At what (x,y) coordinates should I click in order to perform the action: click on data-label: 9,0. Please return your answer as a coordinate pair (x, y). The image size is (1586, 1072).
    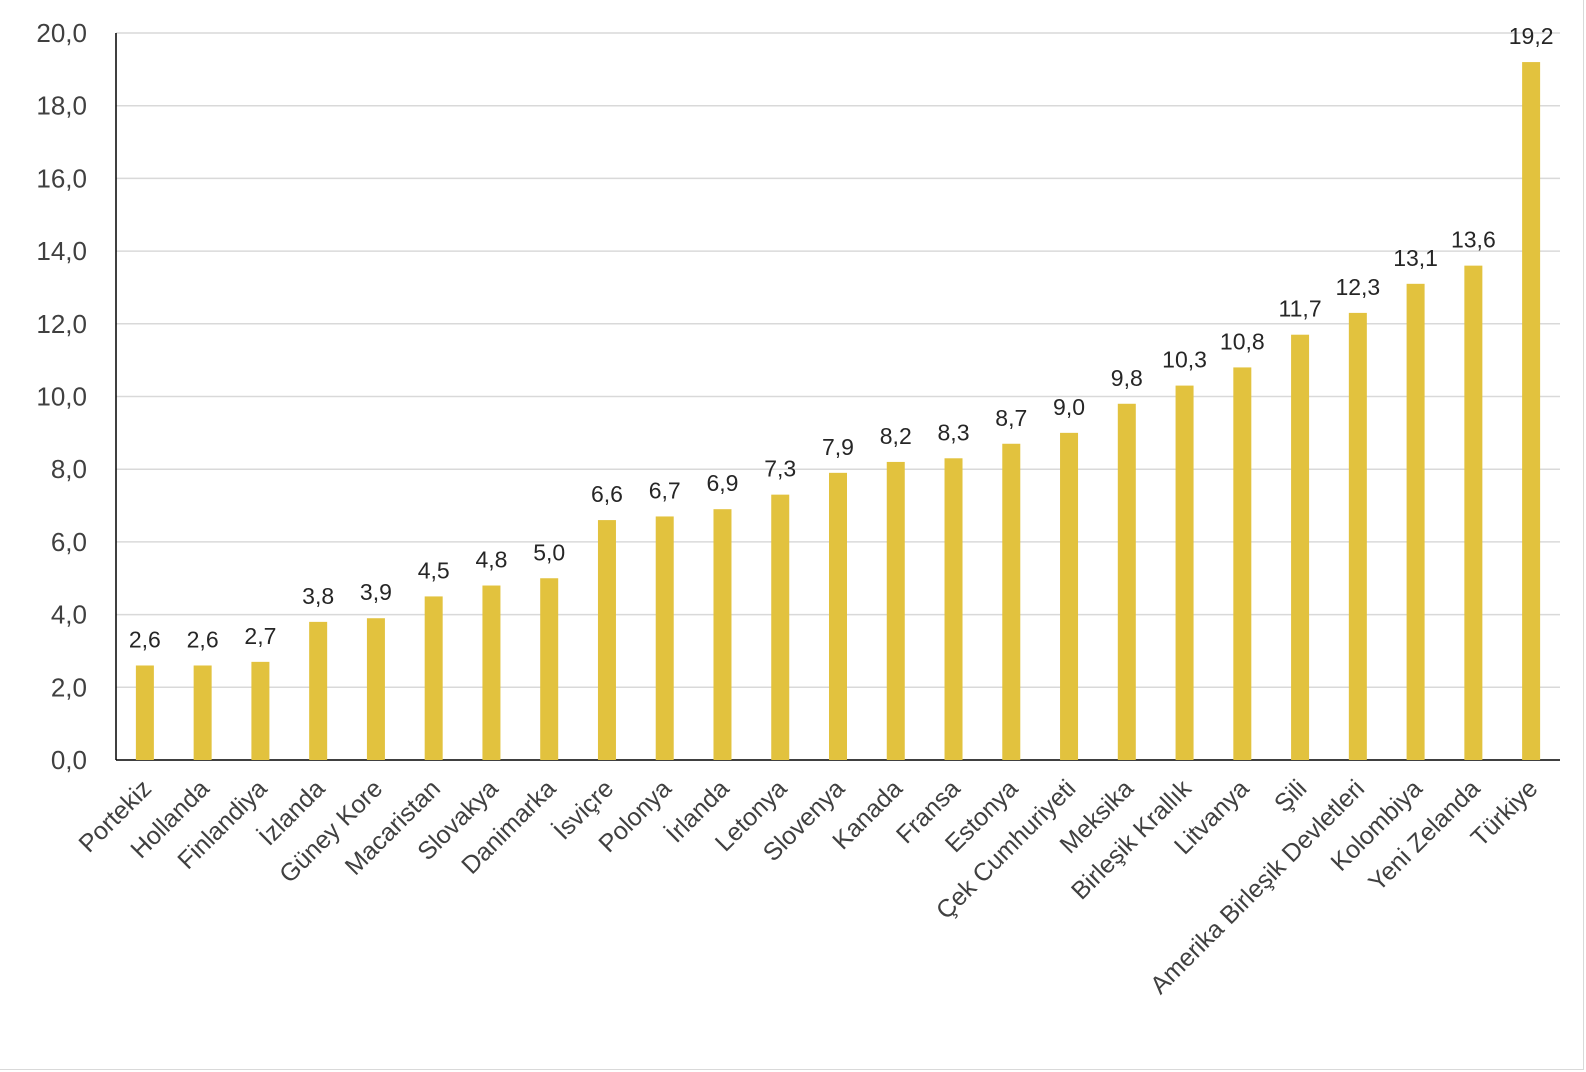
    Looking at the image, I should click on (1069, 407).